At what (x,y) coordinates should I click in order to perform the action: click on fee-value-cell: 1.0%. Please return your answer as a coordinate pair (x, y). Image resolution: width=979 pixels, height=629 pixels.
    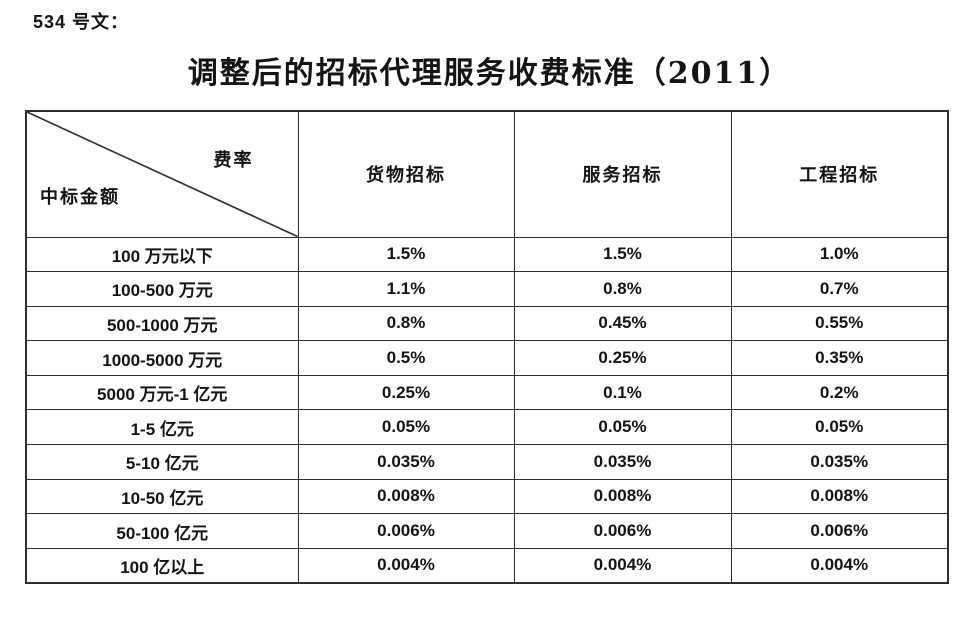
    Looking at the image, I should click on (839, 254).